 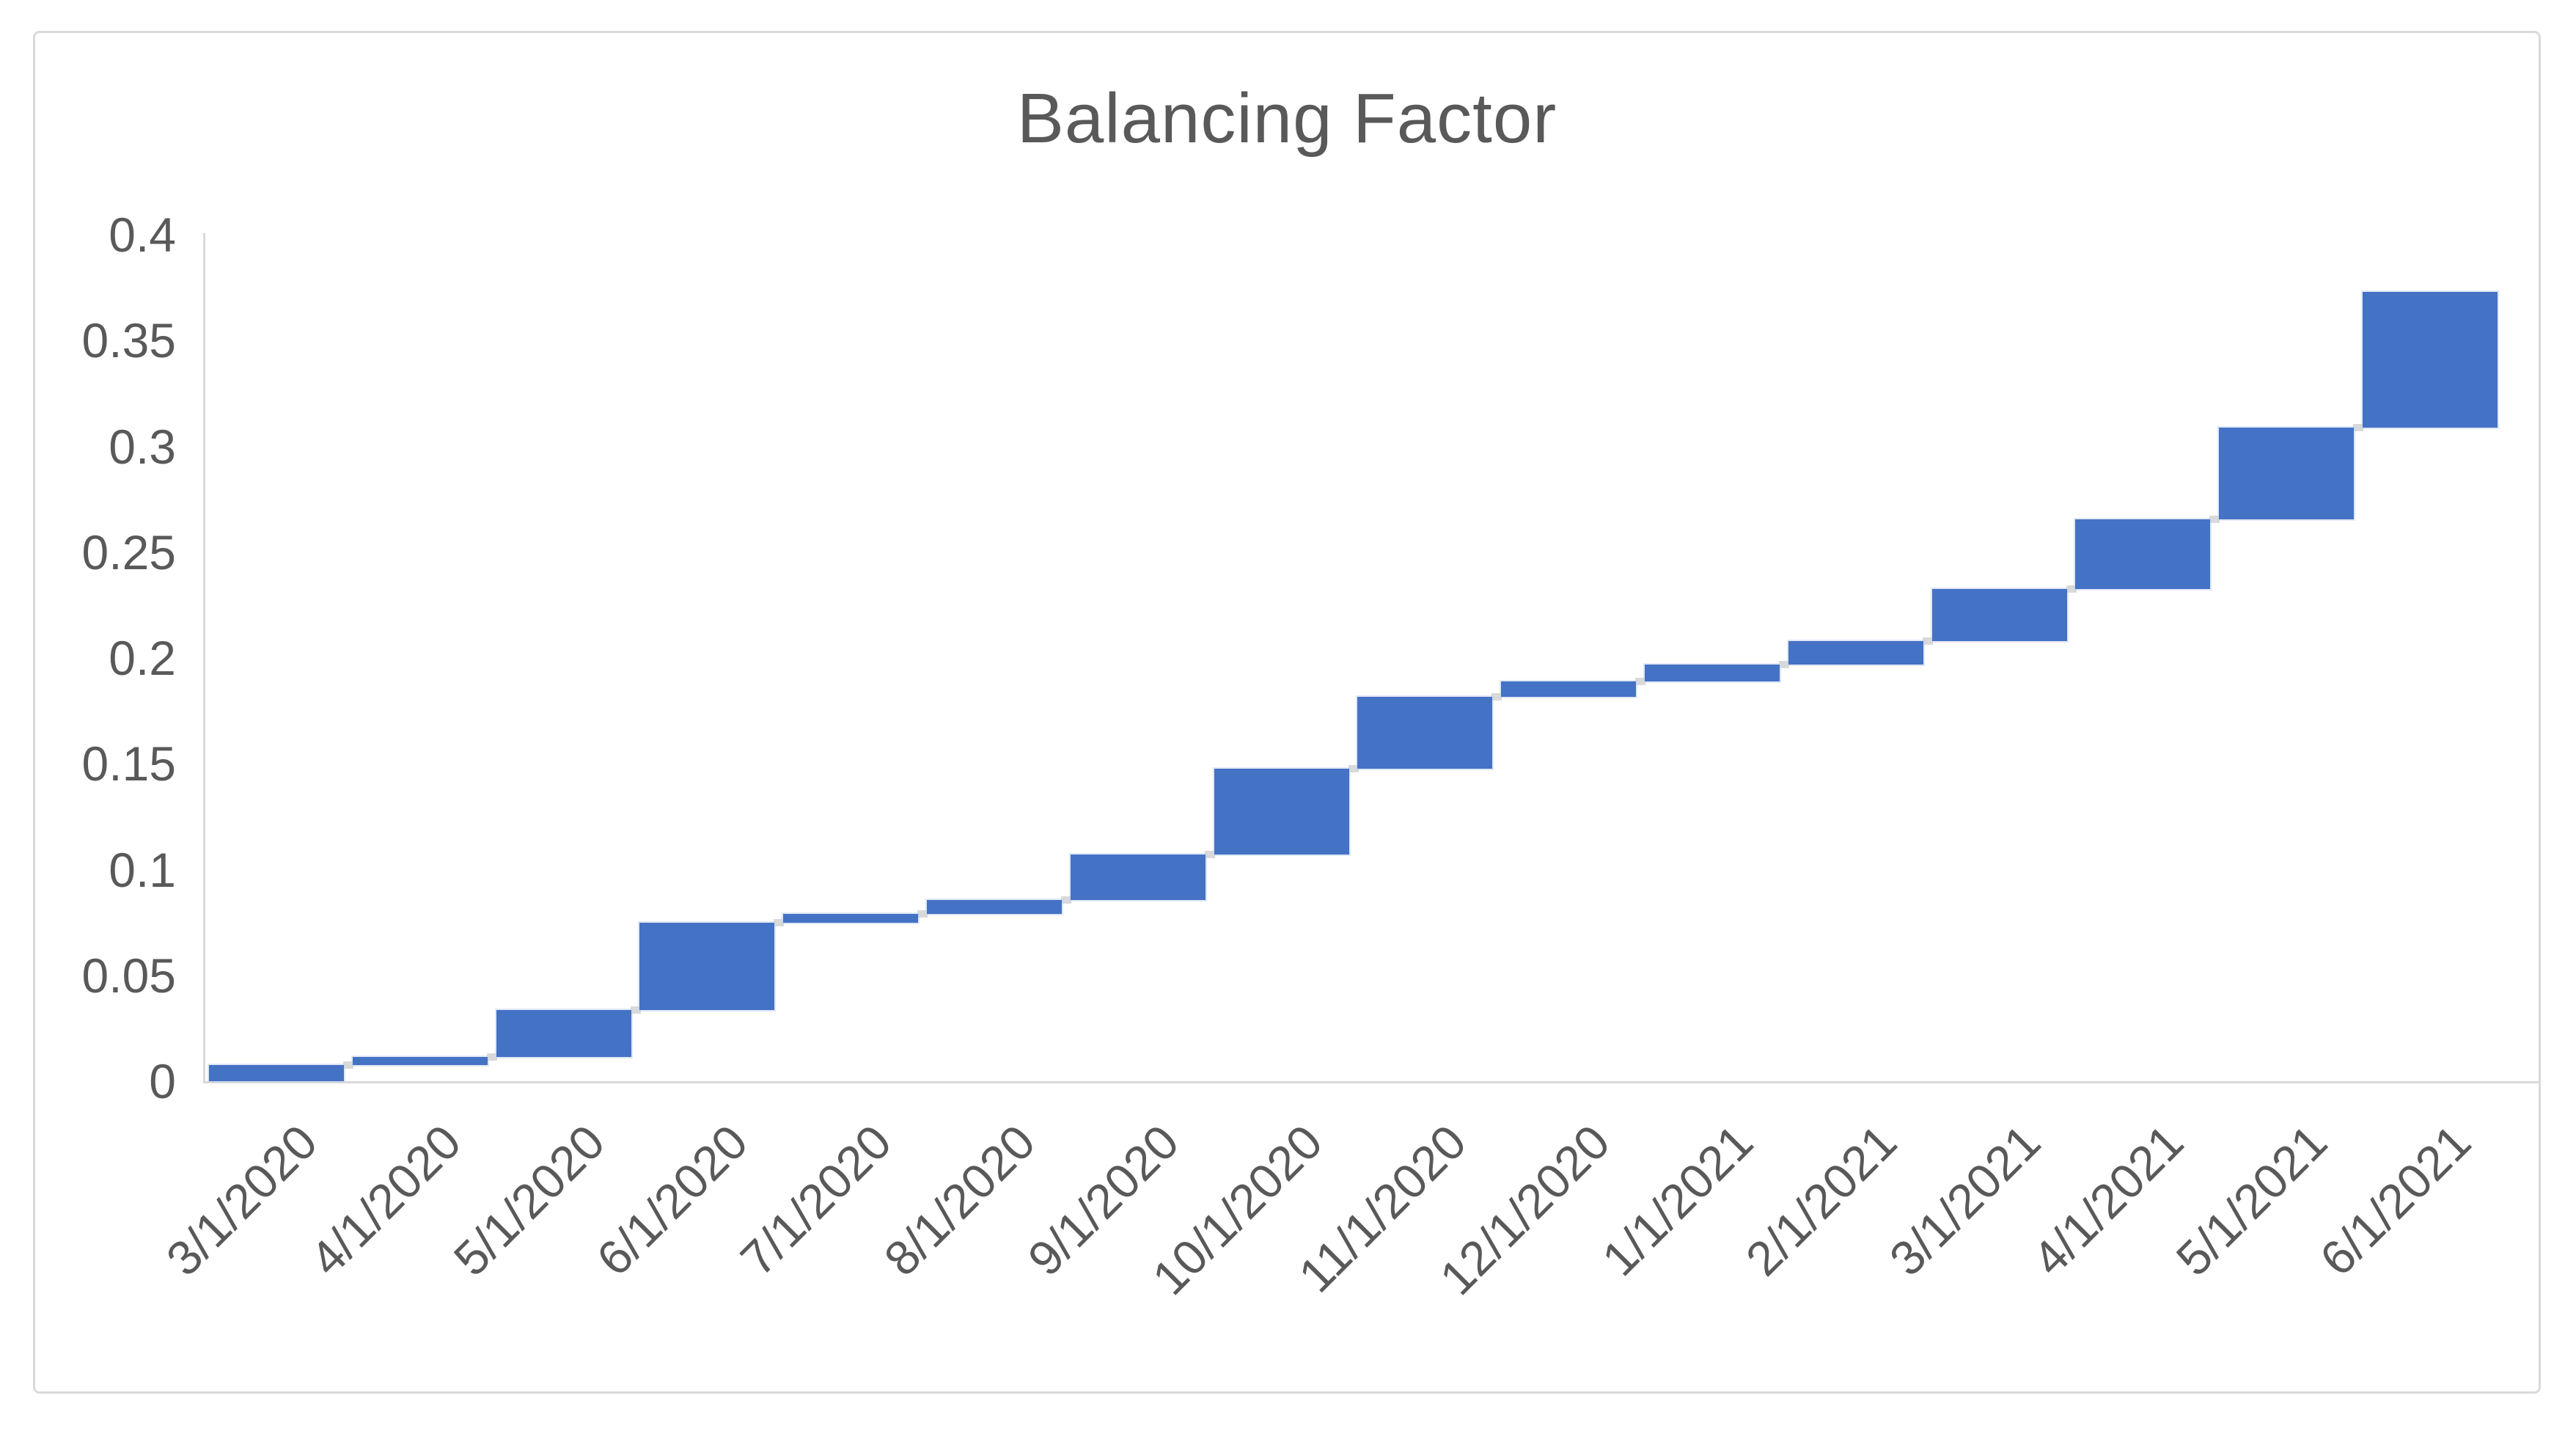 I want to click on waterfall-bar-4/1/2021, so click(x=2143, y=554).